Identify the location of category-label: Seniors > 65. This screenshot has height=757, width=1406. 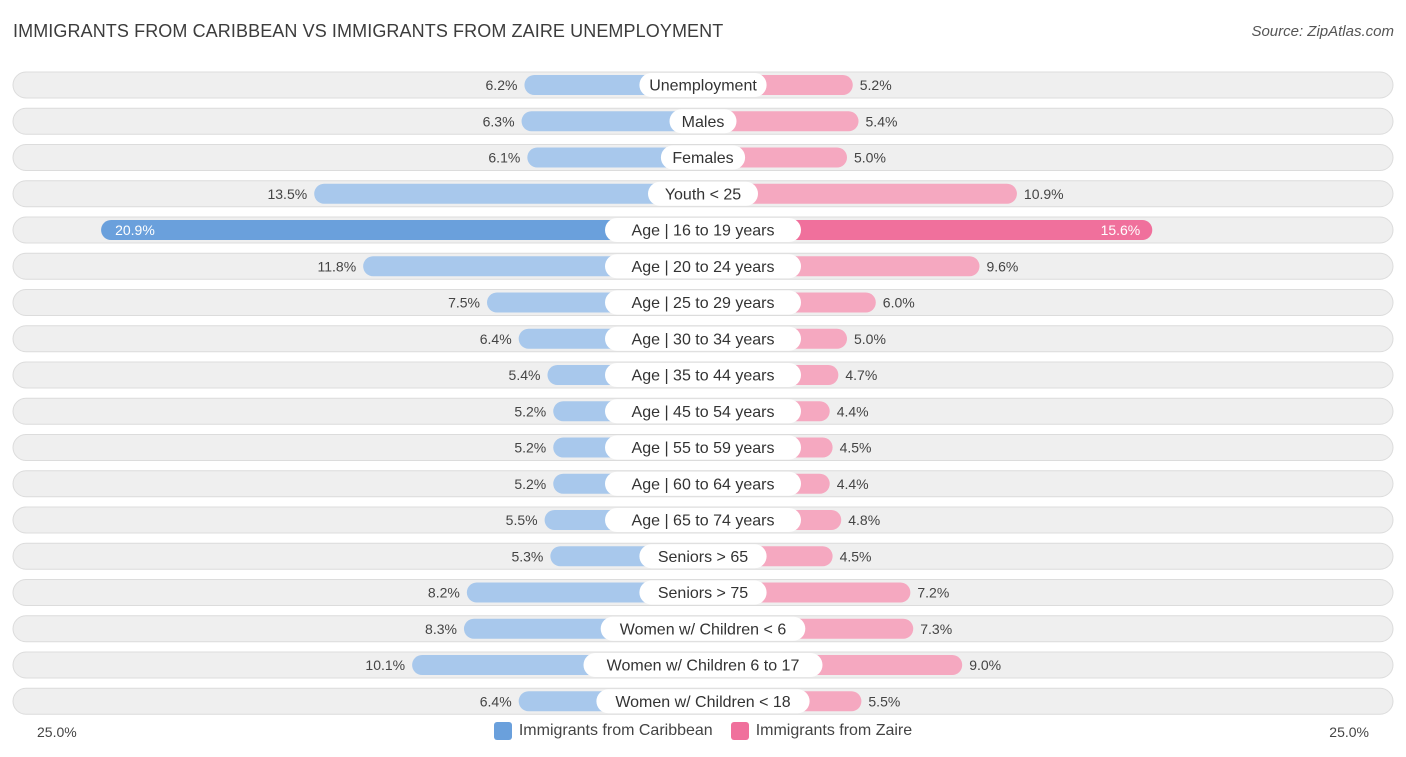
(703, 557).